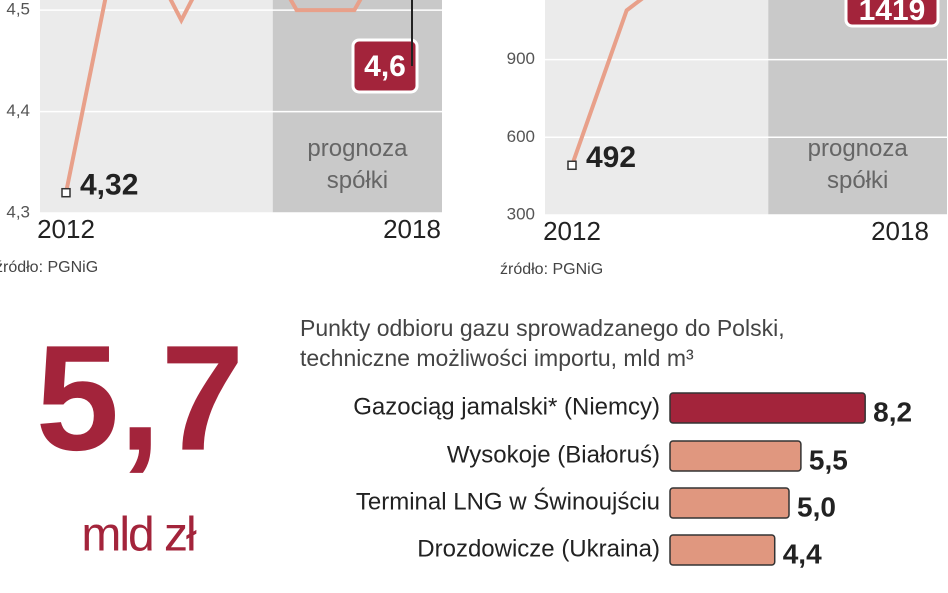 Image resolution: width=948 pixels, height=593 pixels. I want to click on value-label: 492, so click(611, 157).